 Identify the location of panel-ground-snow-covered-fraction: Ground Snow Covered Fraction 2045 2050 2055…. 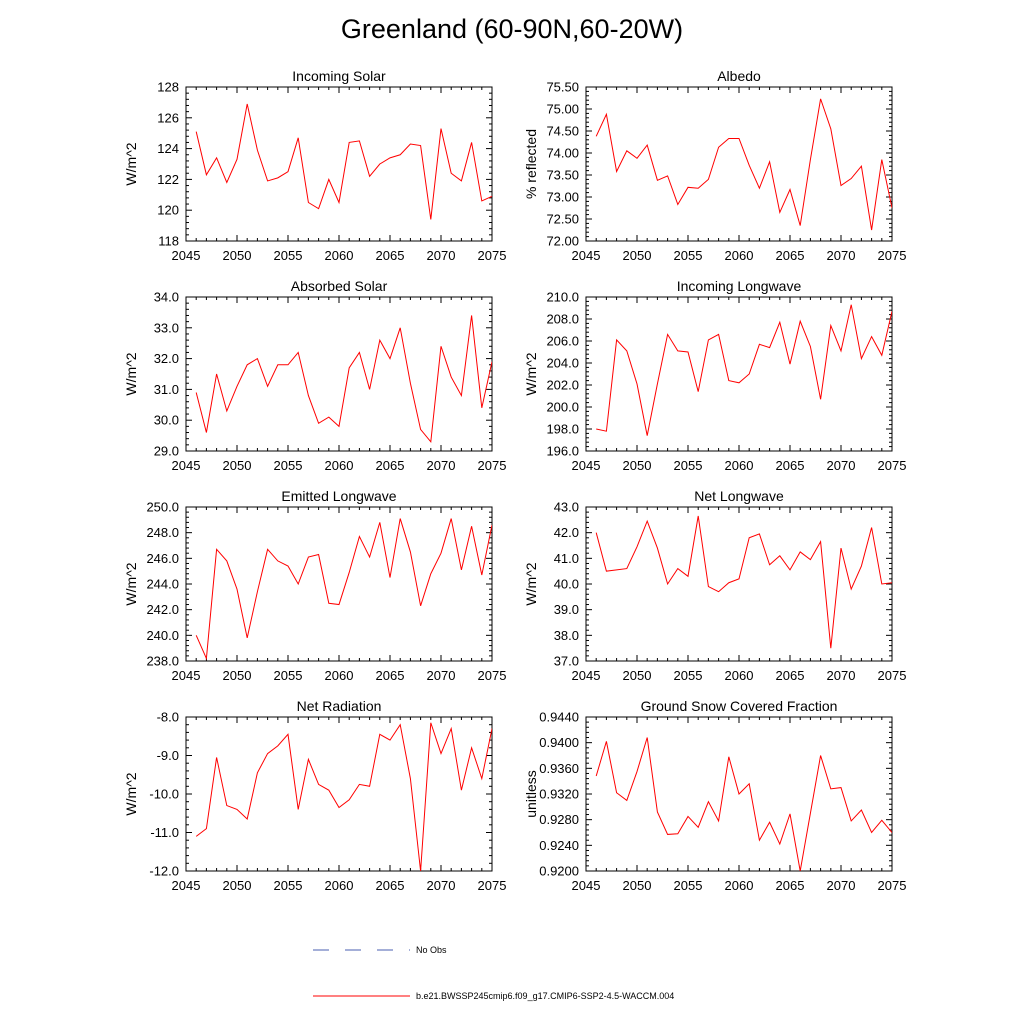
(714, 795).